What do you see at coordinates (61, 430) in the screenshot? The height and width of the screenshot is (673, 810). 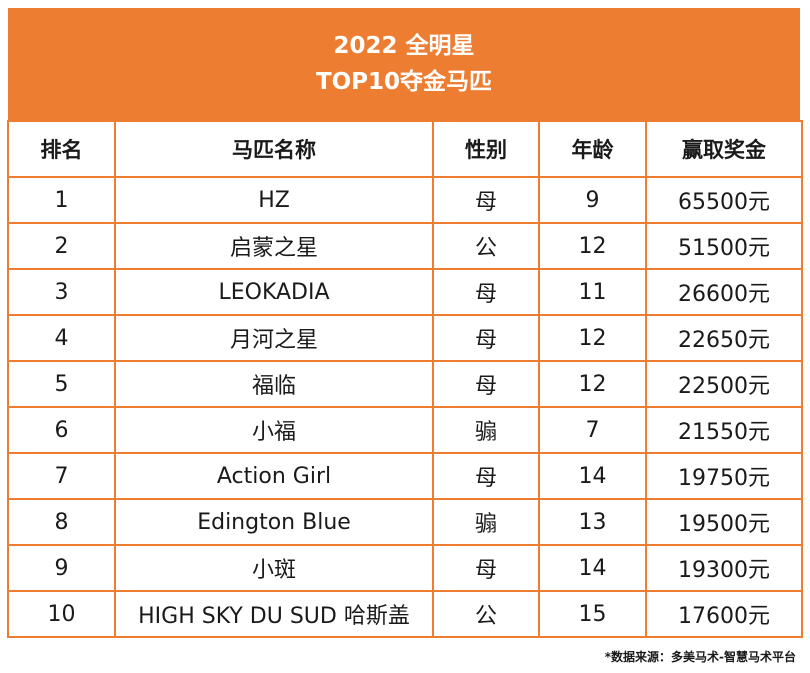 I see `cell-rank: 6` at bounding box center [61, 430].